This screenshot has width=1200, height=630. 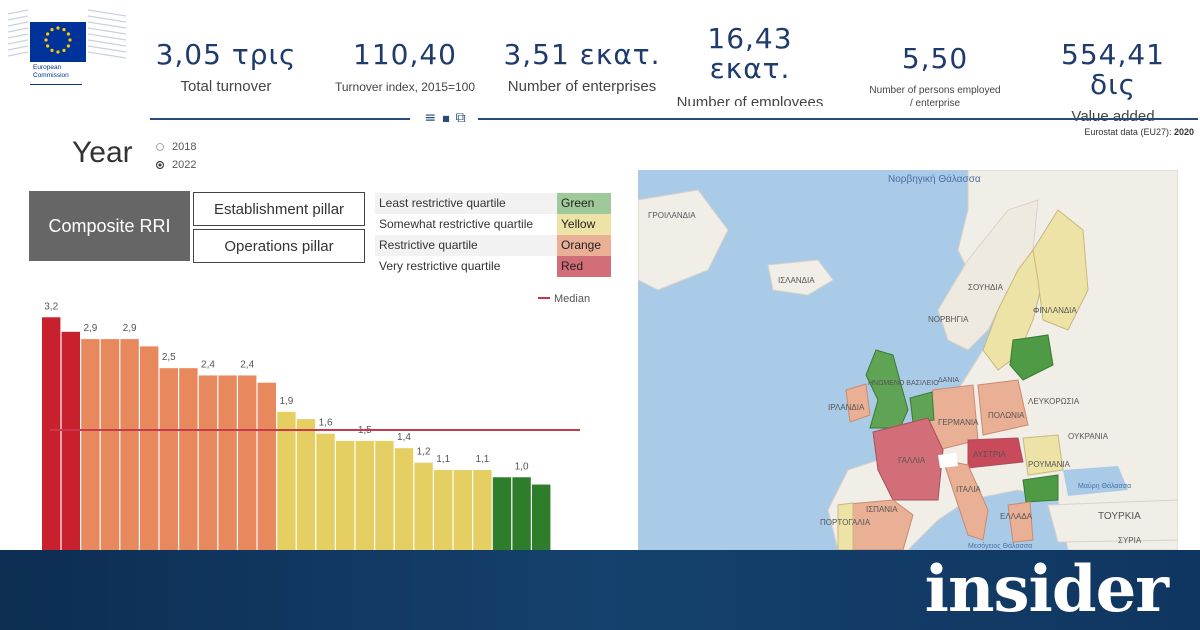 I want to click on map-label: Μεσόγειος Θάλασσα, so click(x=1000, y=546).